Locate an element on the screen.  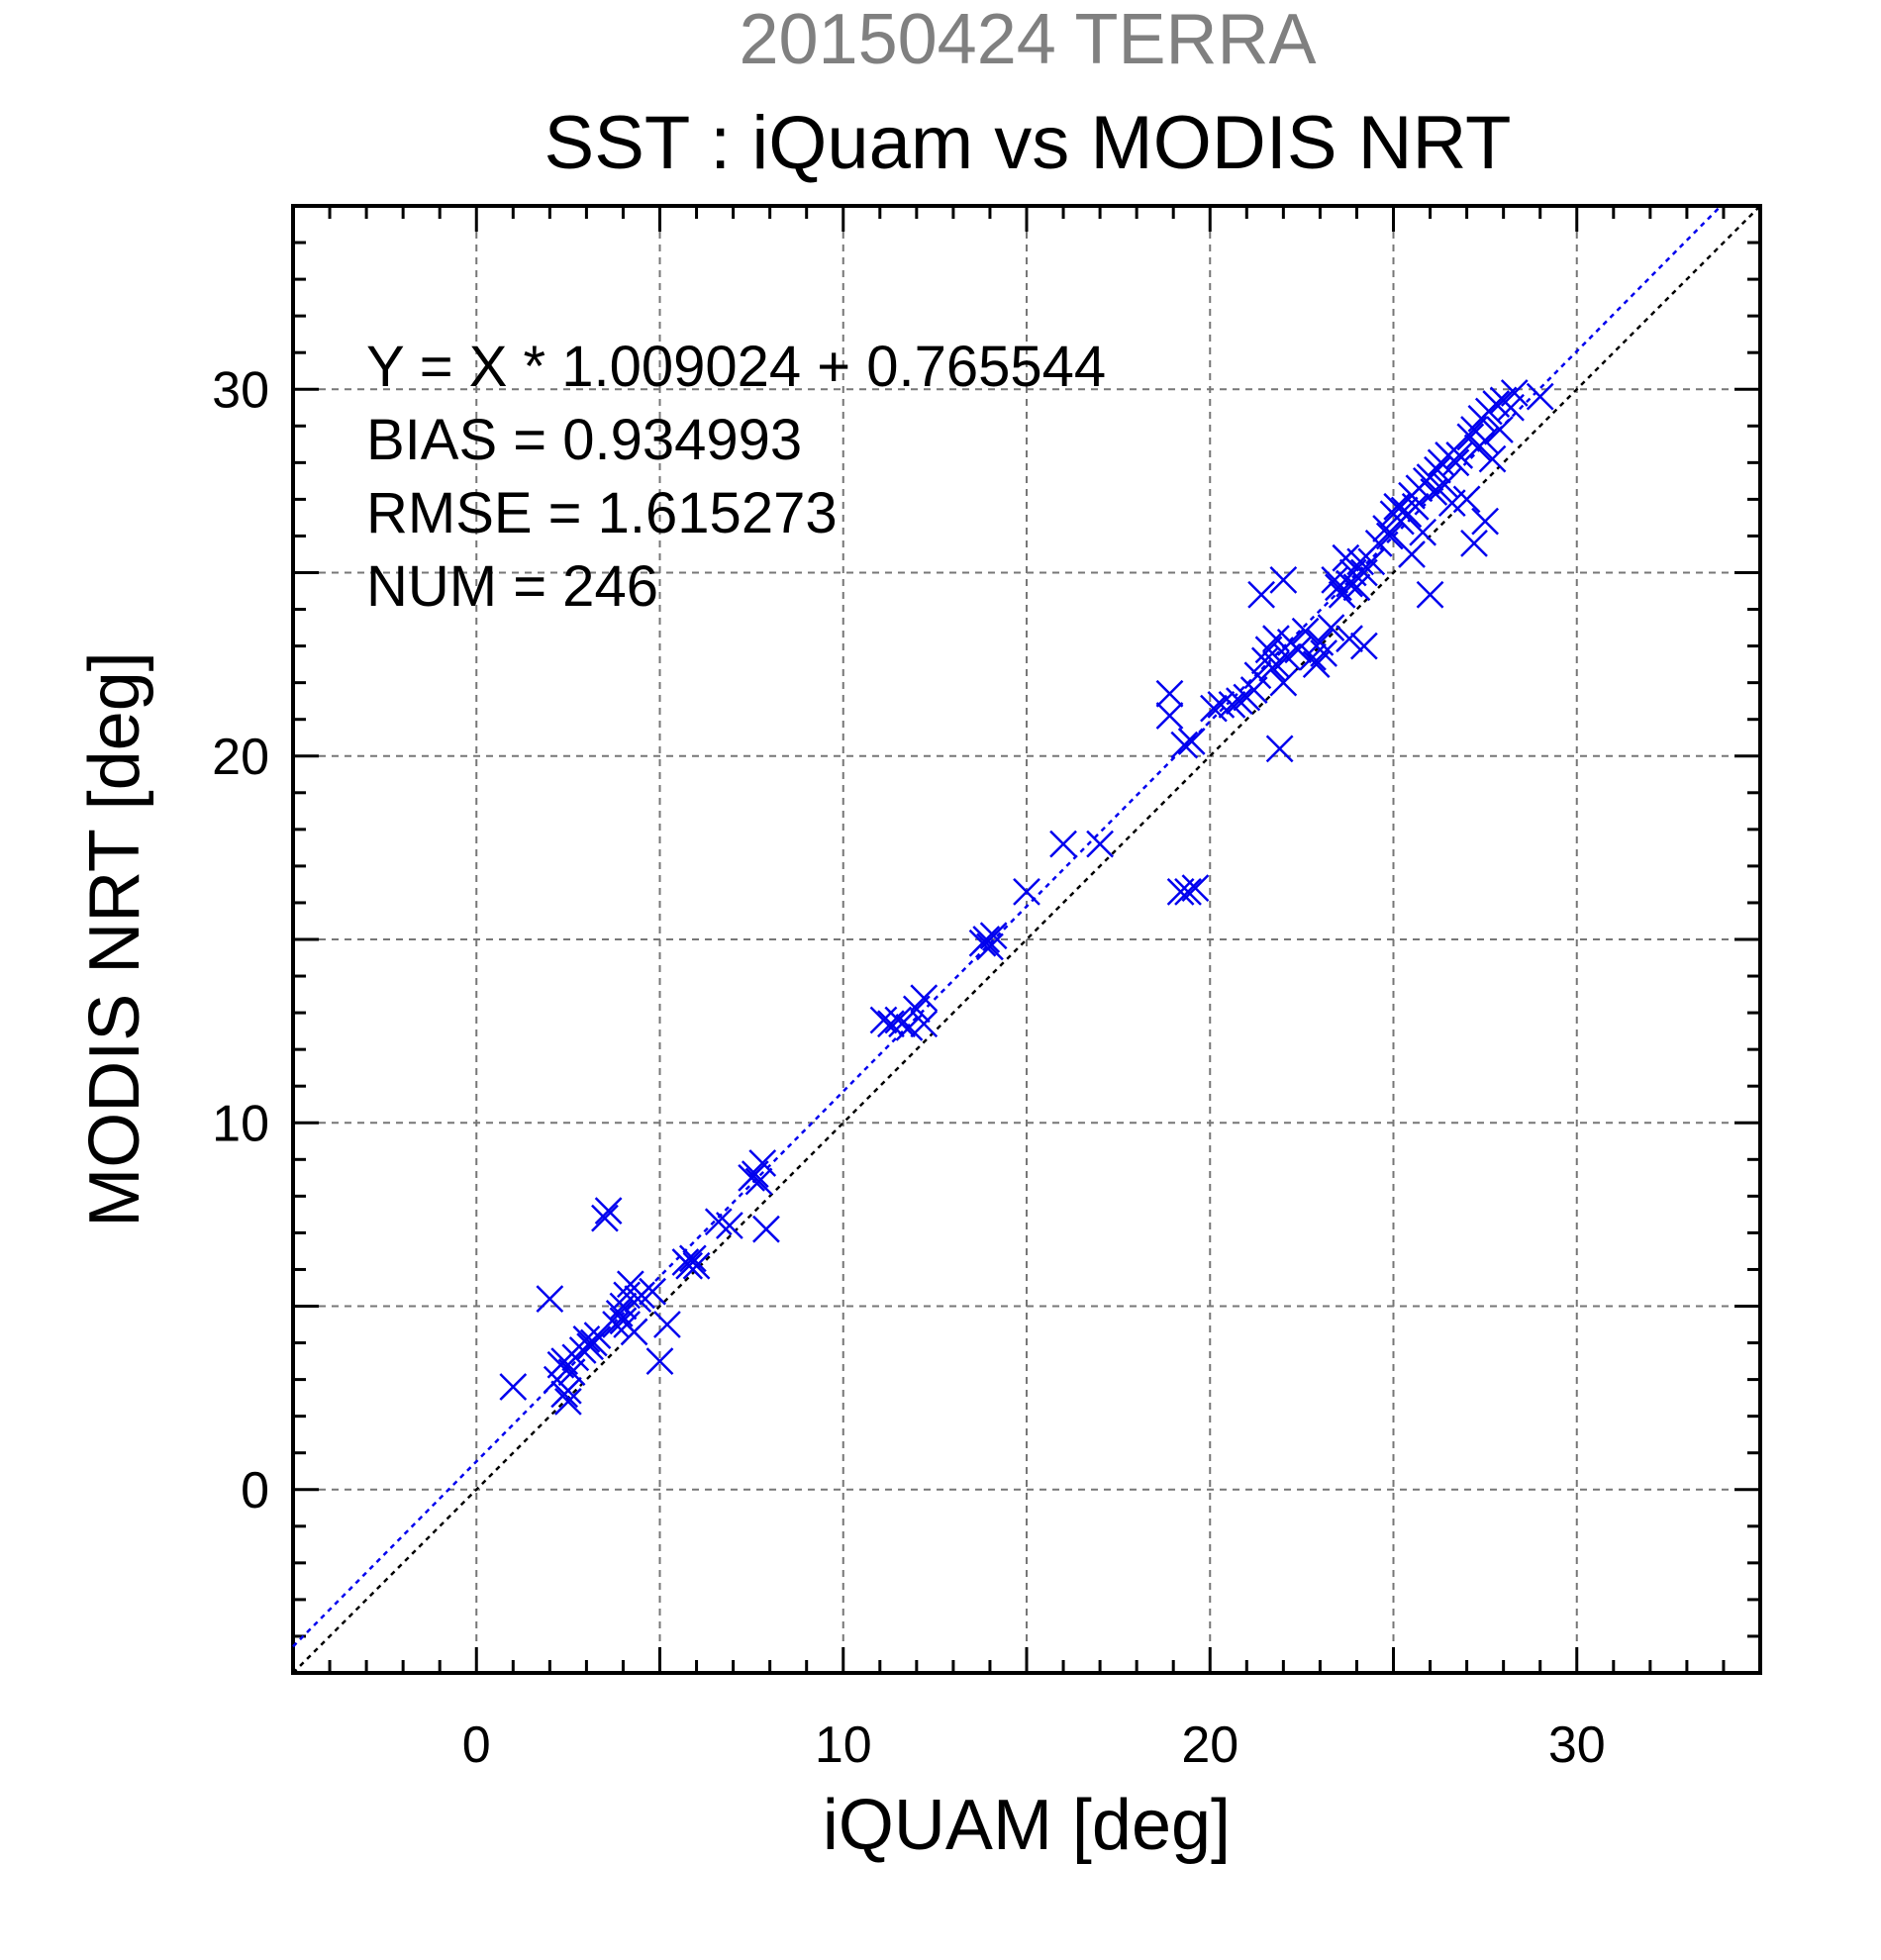
x-tick-label: 10 is located at coordinates (843, 1745).